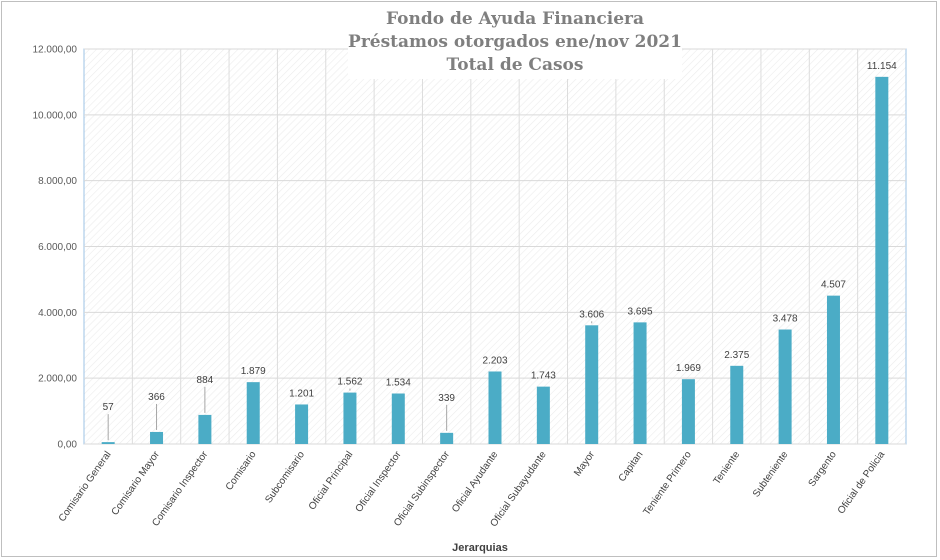 The image size is (940, 560). Describe the element at coordinates (422, 489) in the screenshot. I see `category-label: Oficial Subinspector` at that location.